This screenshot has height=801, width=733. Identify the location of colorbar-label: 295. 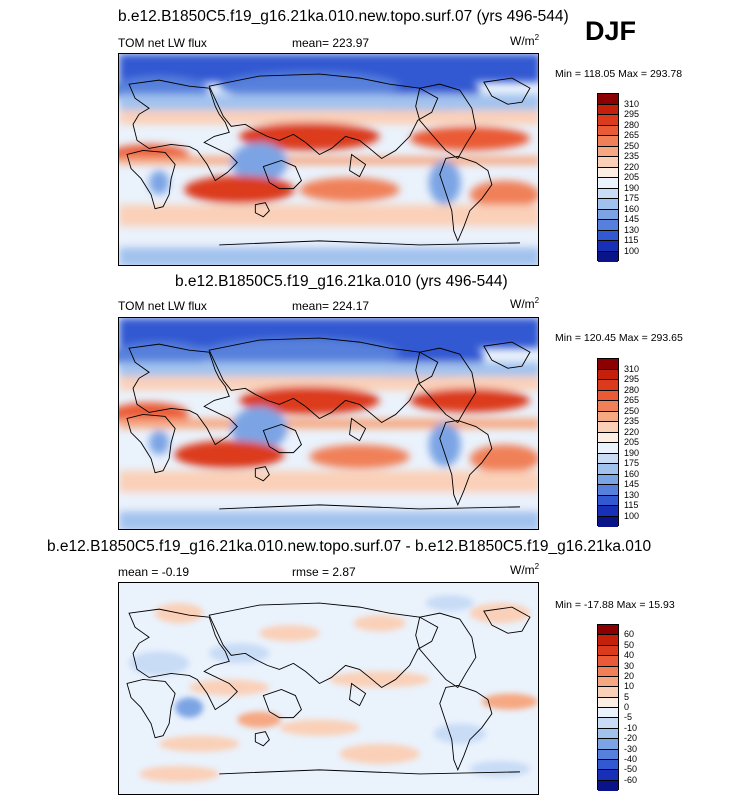
(632, 114).